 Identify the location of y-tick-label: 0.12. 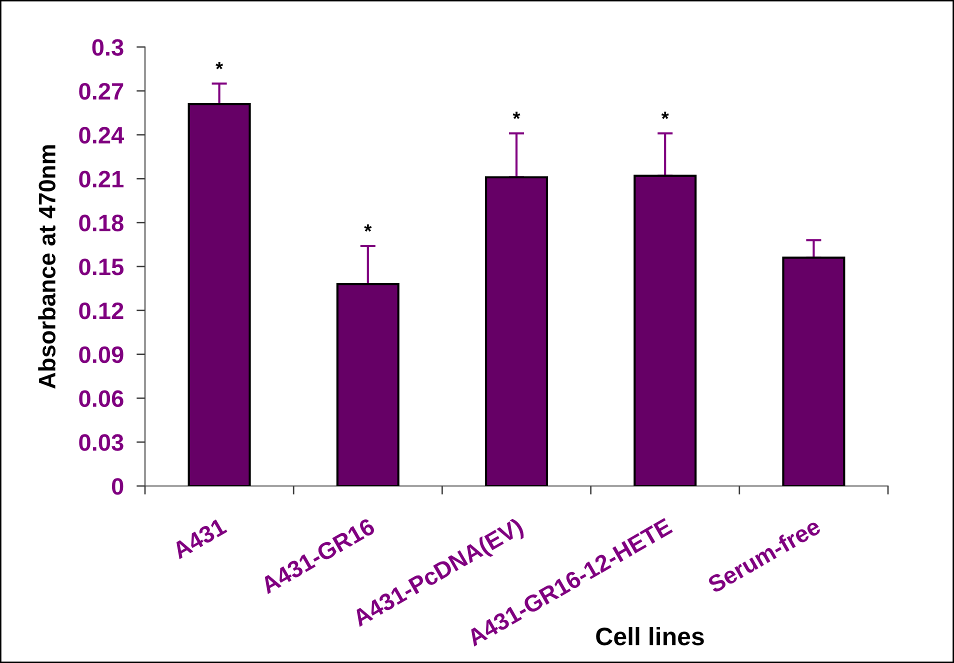
(101, 311).